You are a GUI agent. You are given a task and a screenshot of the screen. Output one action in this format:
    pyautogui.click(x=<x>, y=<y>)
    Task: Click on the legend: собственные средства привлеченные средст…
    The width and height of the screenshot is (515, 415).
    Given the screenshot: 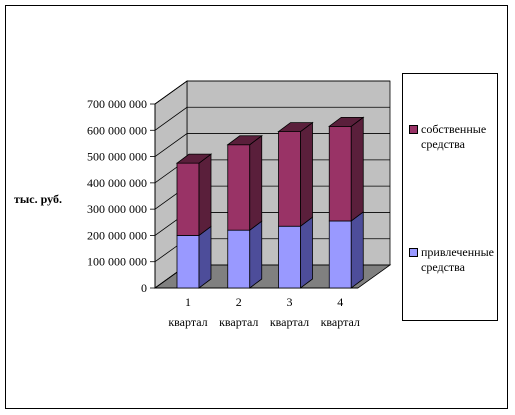 What is the action you would take?
    pyautogui.click(x=450, y=197)
    